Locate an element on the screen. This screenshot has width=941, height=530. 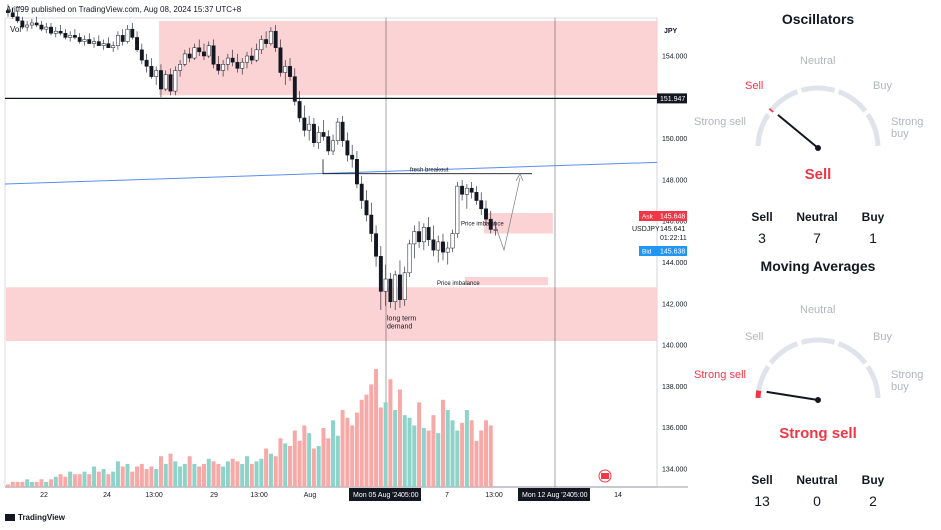
moving-averages-title: Moving Averages is located at coordinates (818, 266).